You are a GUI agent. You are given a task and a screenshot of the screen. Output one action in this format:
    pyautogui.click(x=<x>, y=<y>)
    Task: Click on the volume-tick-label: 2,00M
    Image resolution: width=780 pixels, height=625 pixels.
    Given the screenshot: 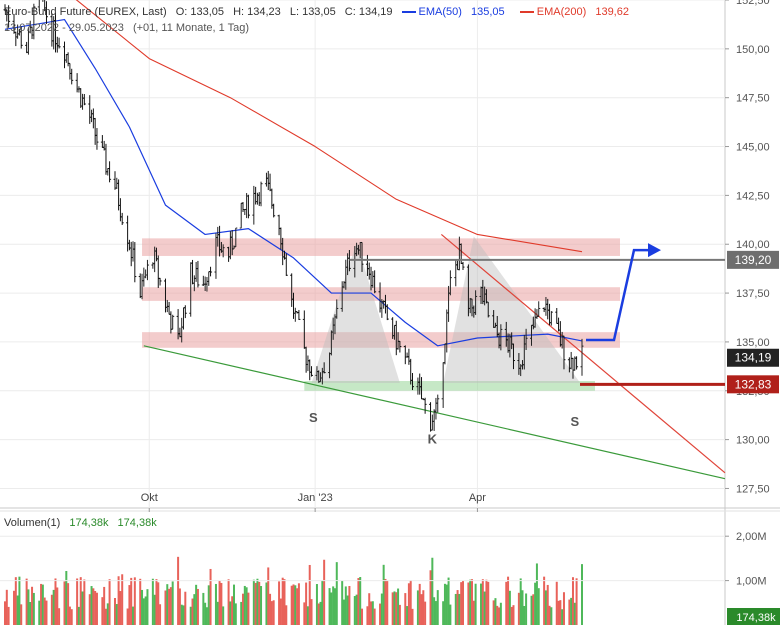 What is the action you would take?
    pyautogui.click(x=751, y=537)
    